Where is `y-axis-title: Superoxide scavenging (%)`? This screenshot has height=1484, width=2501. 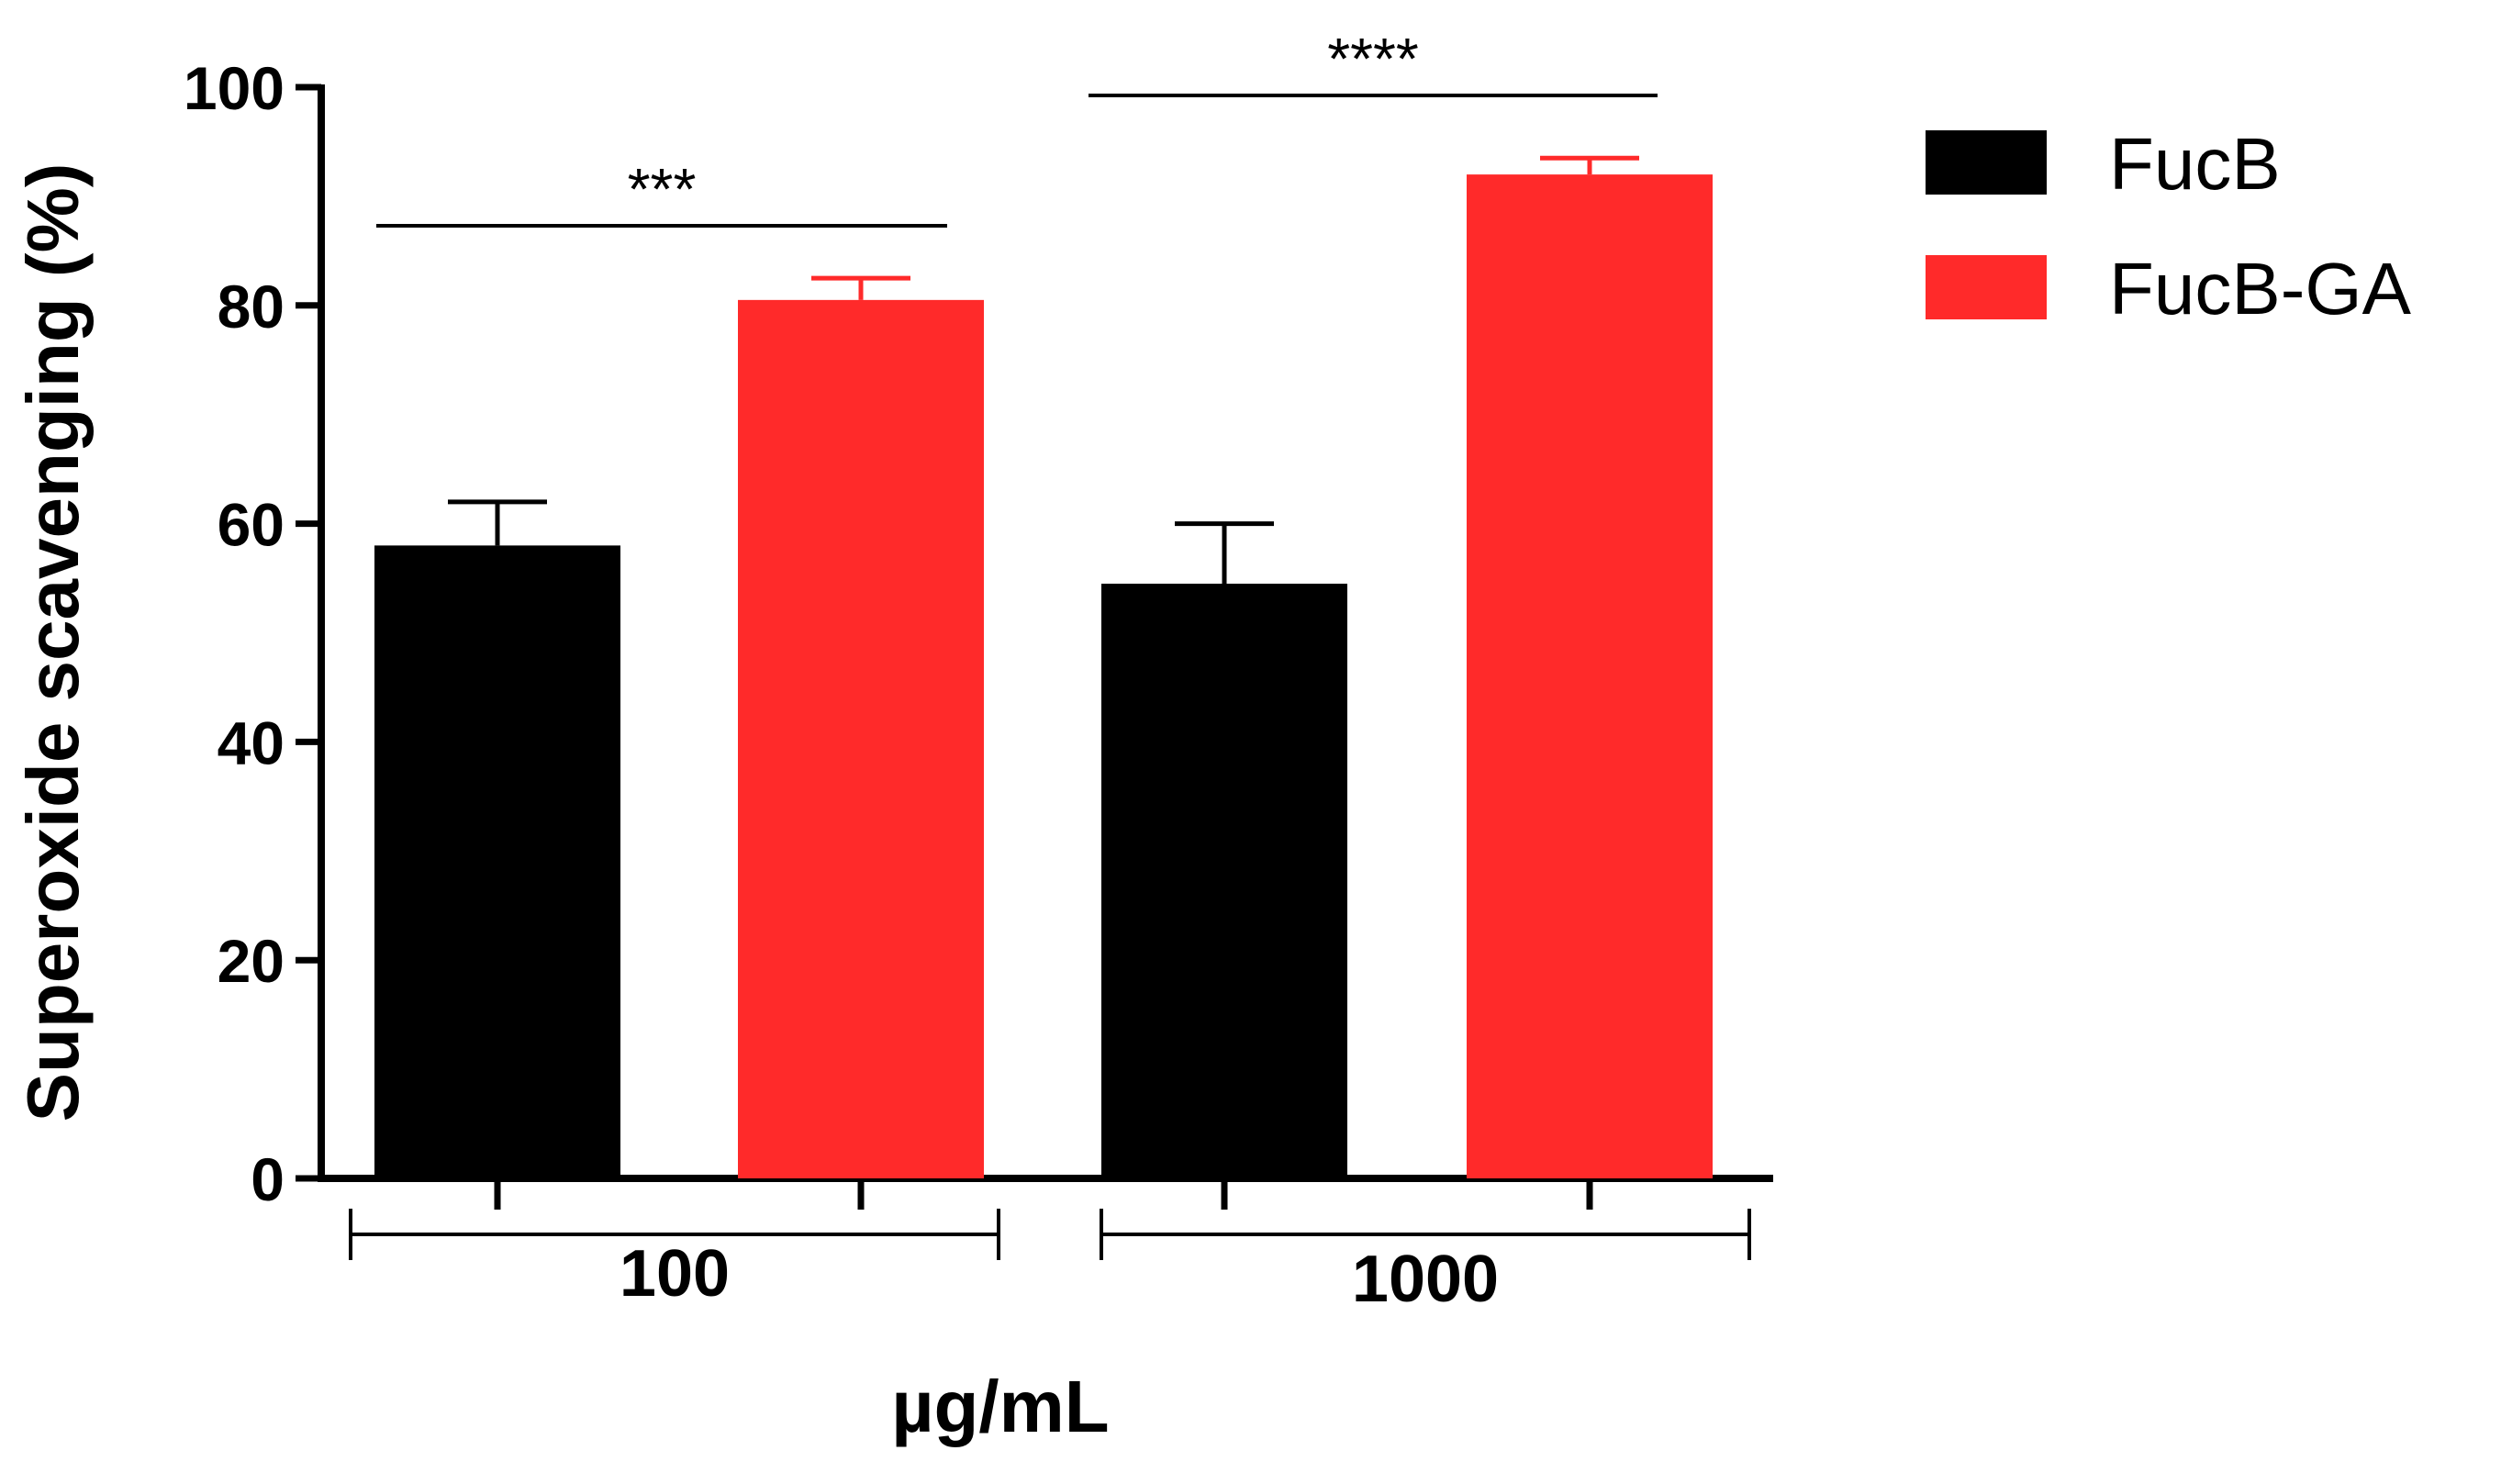
y-axis-title: Superoxide scavenging (%) is located at coordinates (53, 642).